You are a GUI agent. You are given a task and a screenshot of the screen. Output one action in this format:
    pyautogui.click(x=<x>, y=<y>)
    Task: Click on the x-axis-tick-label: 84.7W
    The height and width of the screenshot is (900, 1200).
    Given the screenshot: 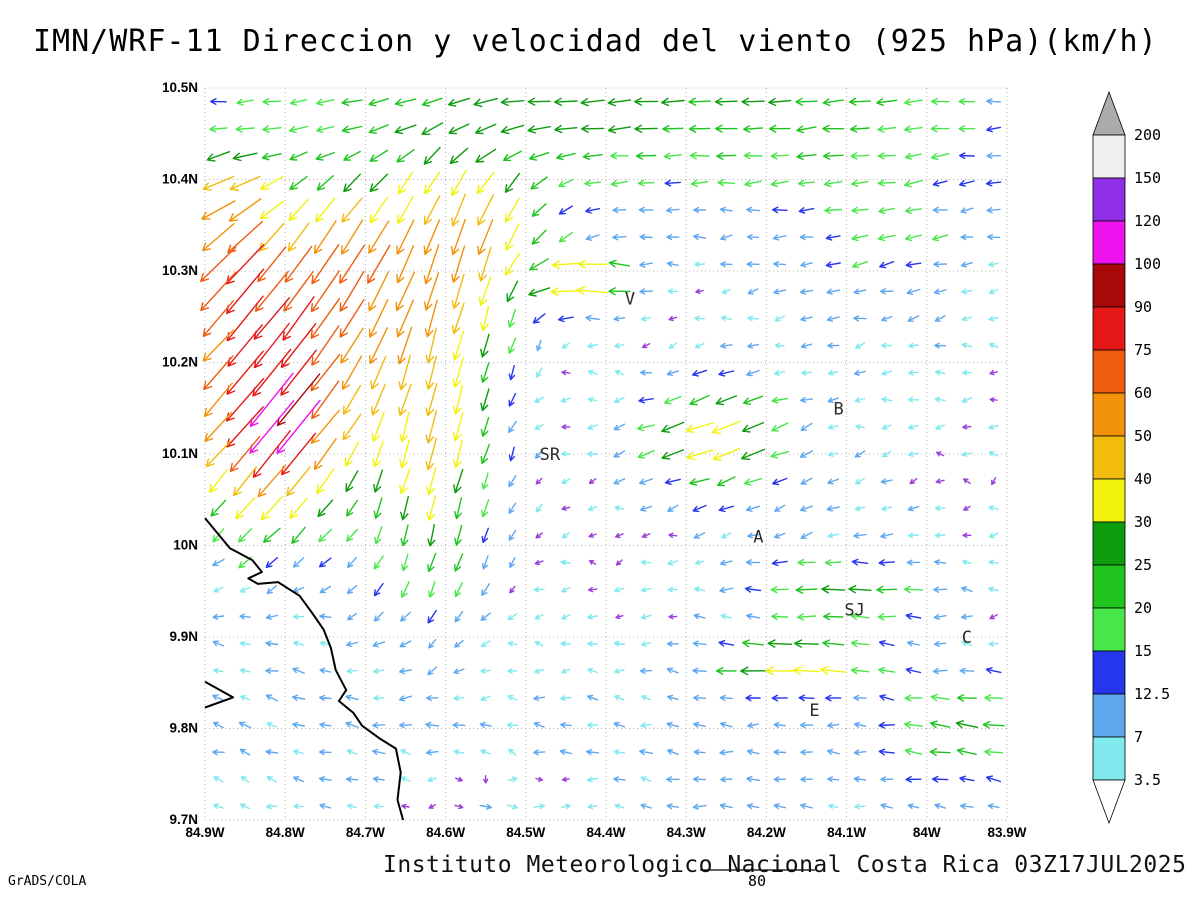 What is the action you would take?
    pyautogui.click(x=365, y=832)
    